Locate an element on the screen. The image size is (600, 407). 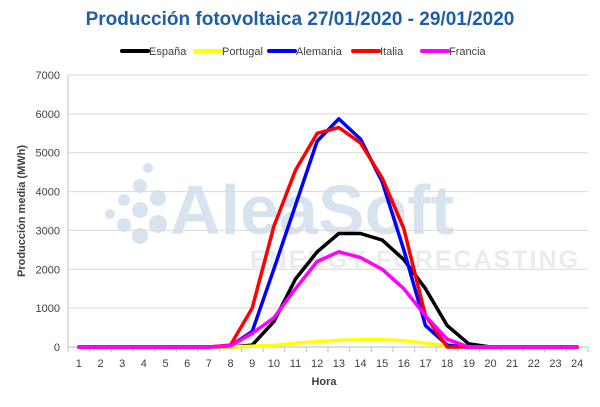
y-tick-label: 1000 is located at coordinates (48, 309).